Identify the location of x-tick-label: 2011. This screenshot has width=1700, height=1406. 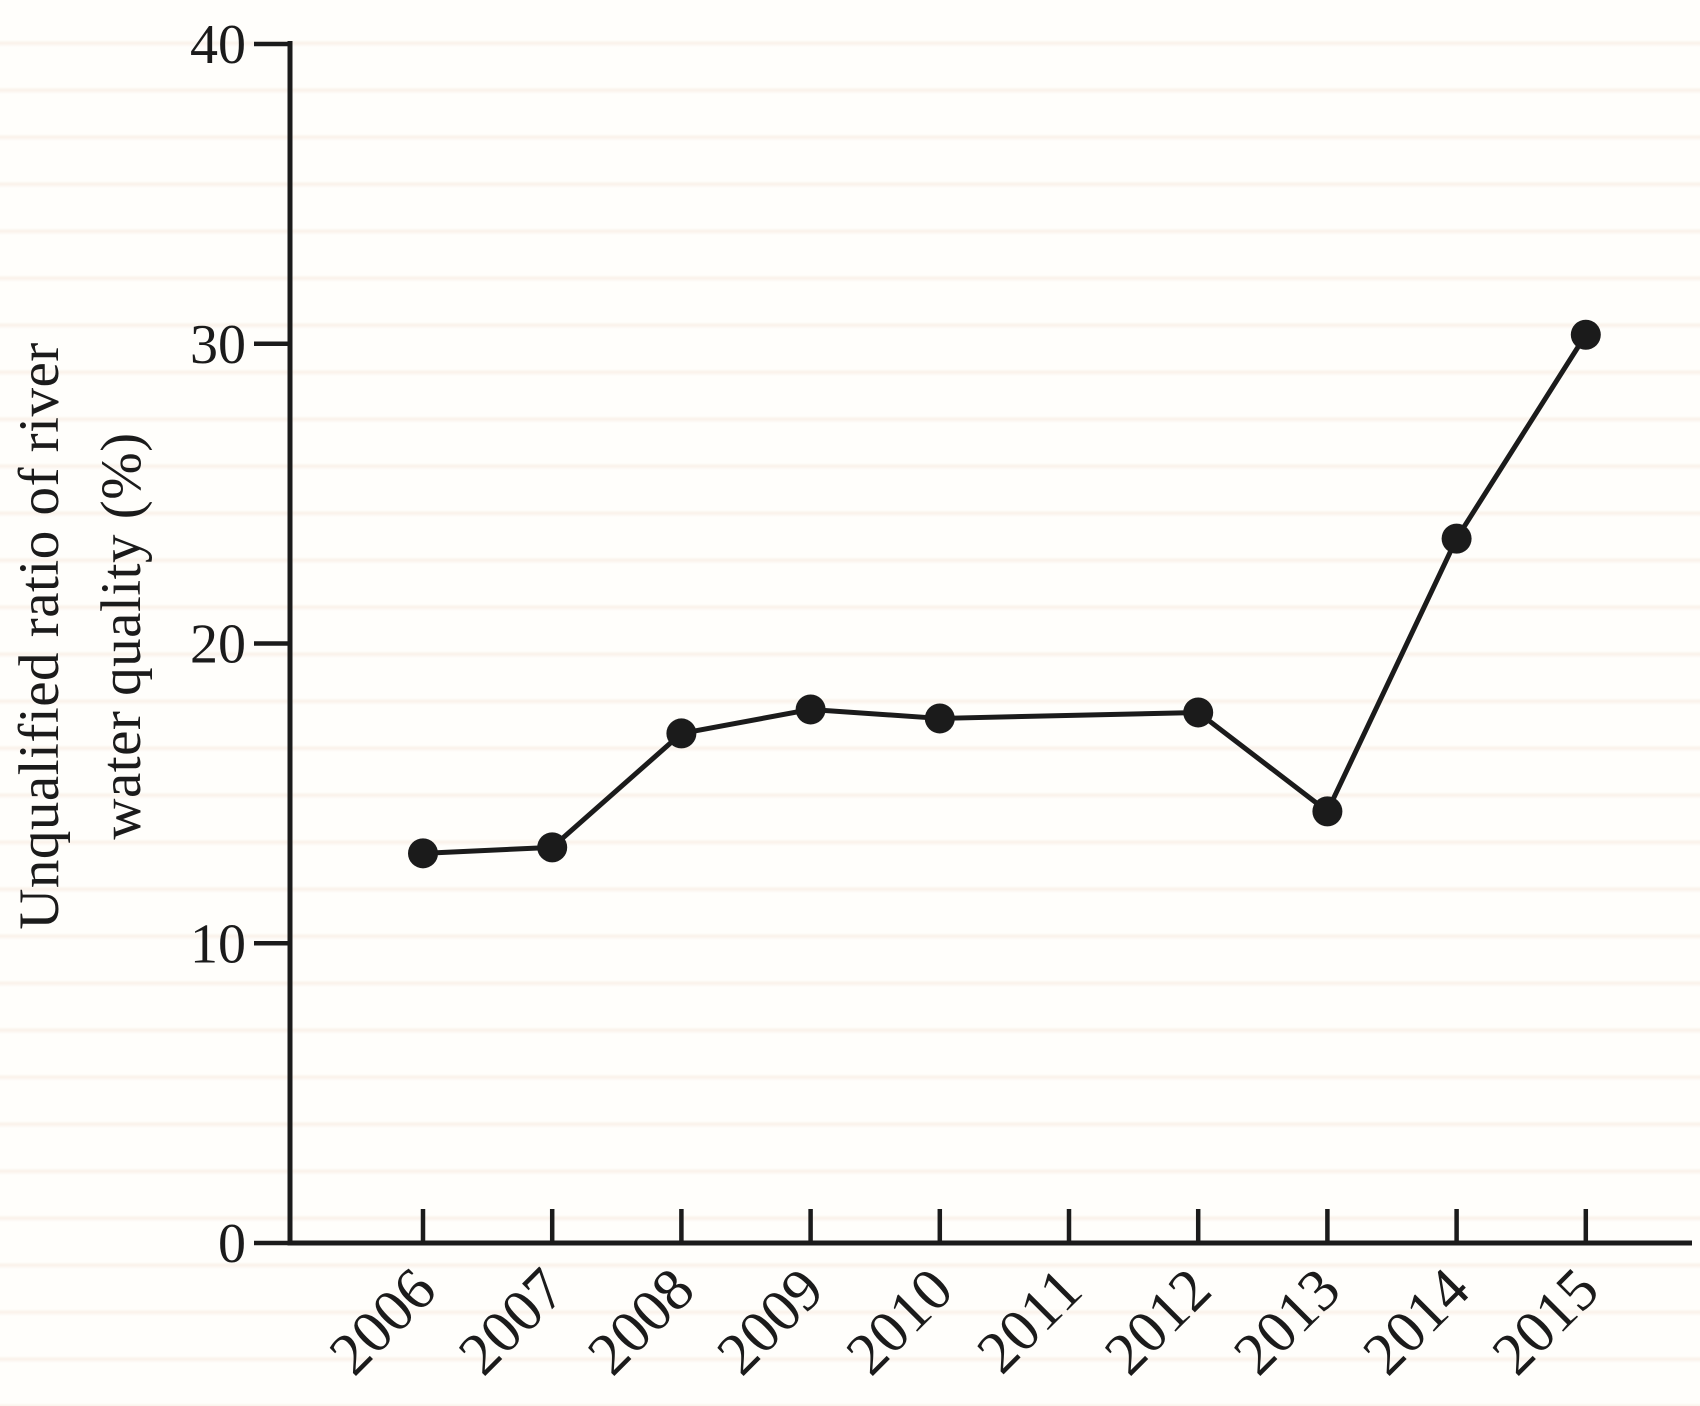
(1029, 1321).